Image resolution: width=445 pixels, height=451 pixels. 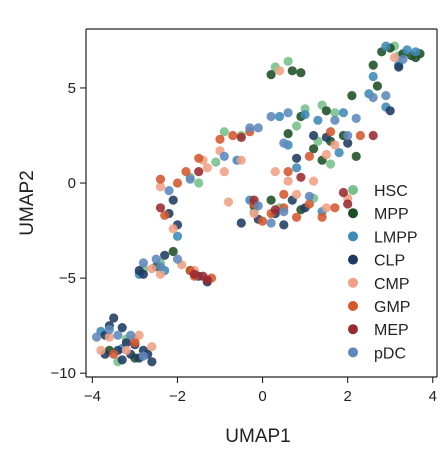 I want to click on legend: HSC MPP LMPP CLP CMP GMP MEP pDC, so click(x=383, y=272).